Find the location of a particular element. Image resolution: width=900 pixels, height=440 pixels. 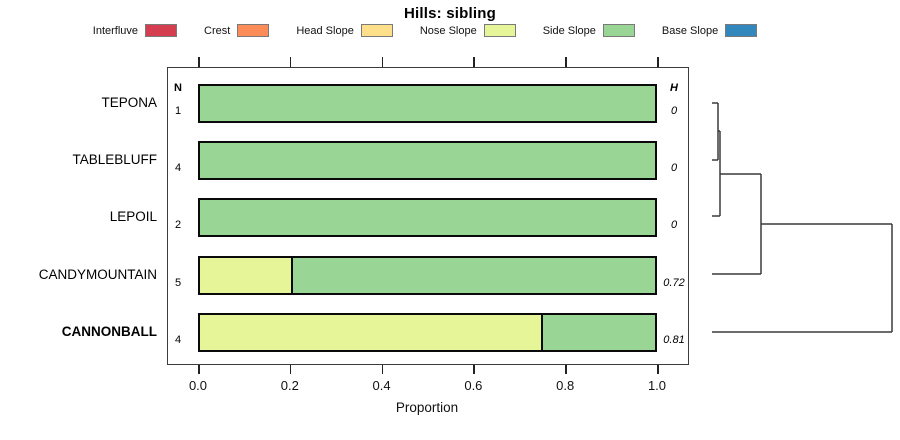

legend-item-side-slope: Side Slope is located at coordinates (589, 30).